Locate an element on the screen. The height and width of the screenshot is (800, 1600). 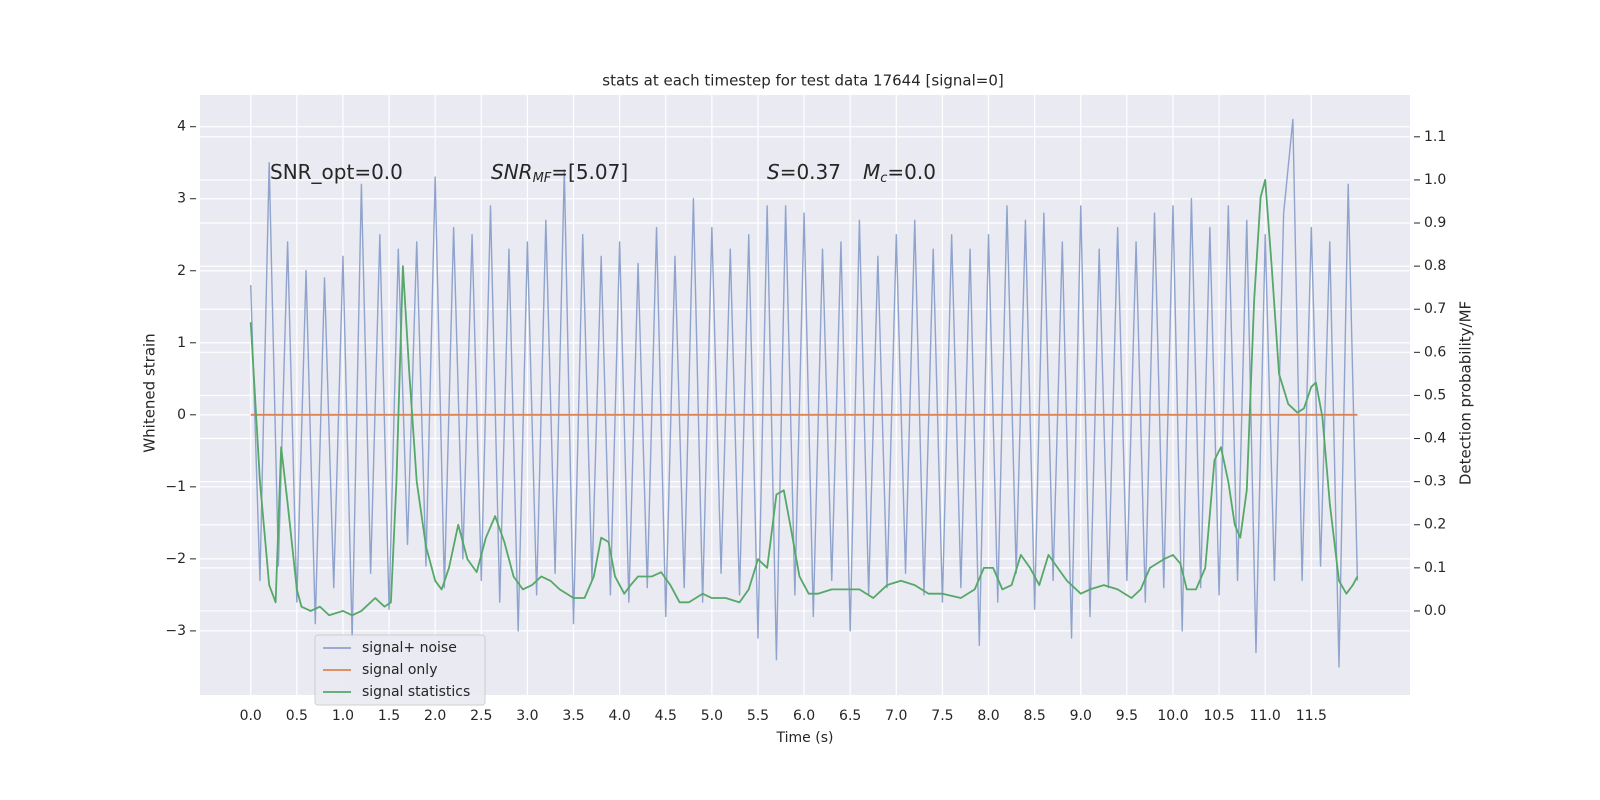
y-tick-label: 0 is located at coordinates (181, 415).